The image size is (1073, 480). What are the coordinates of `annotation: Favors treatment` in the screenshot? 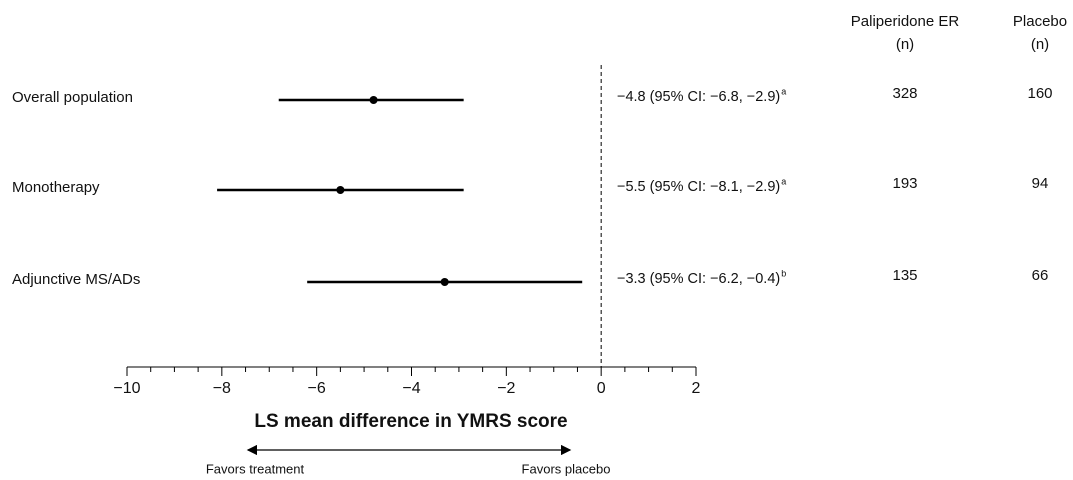 It's located at (255, 468).